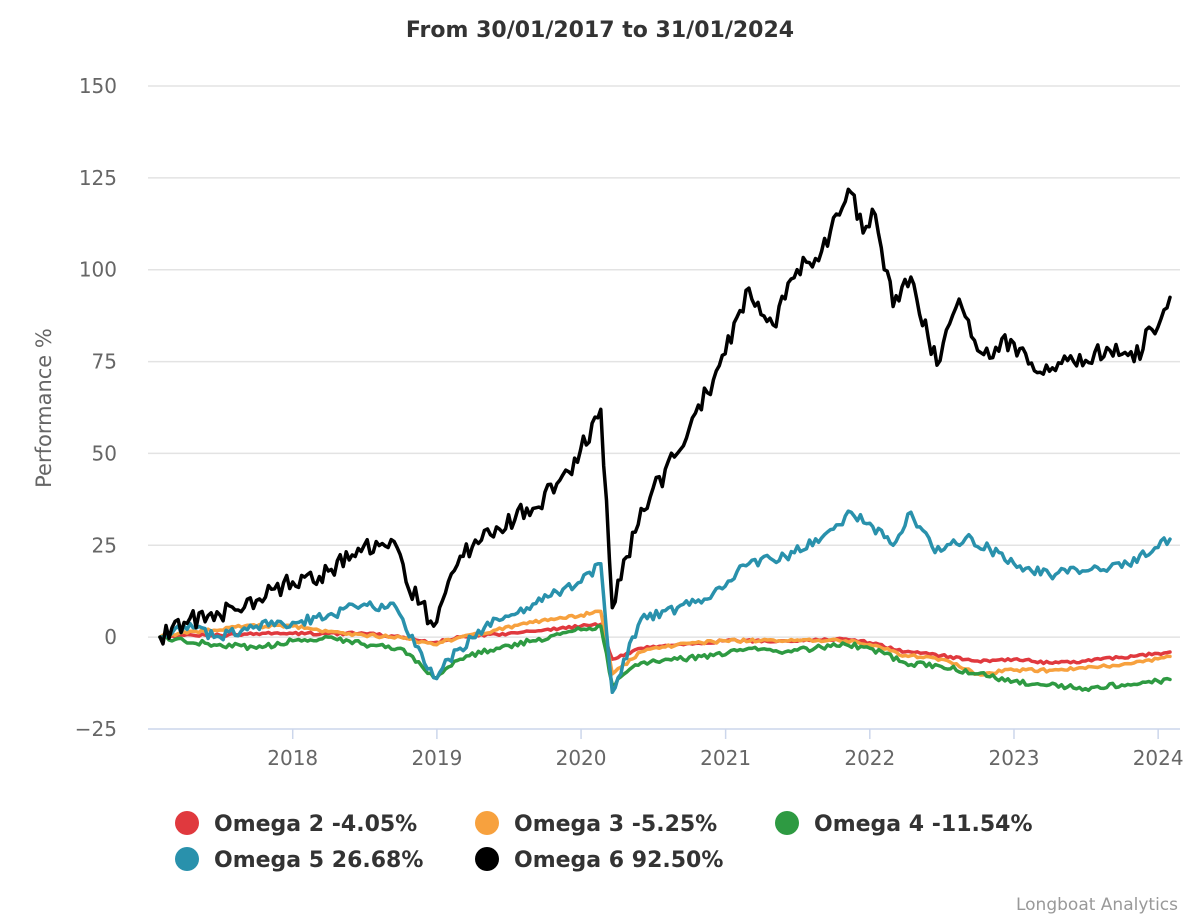 The image size is (1200, 920). I want to click on legend-item: Omega 6 92.50%, so click(599, 860).